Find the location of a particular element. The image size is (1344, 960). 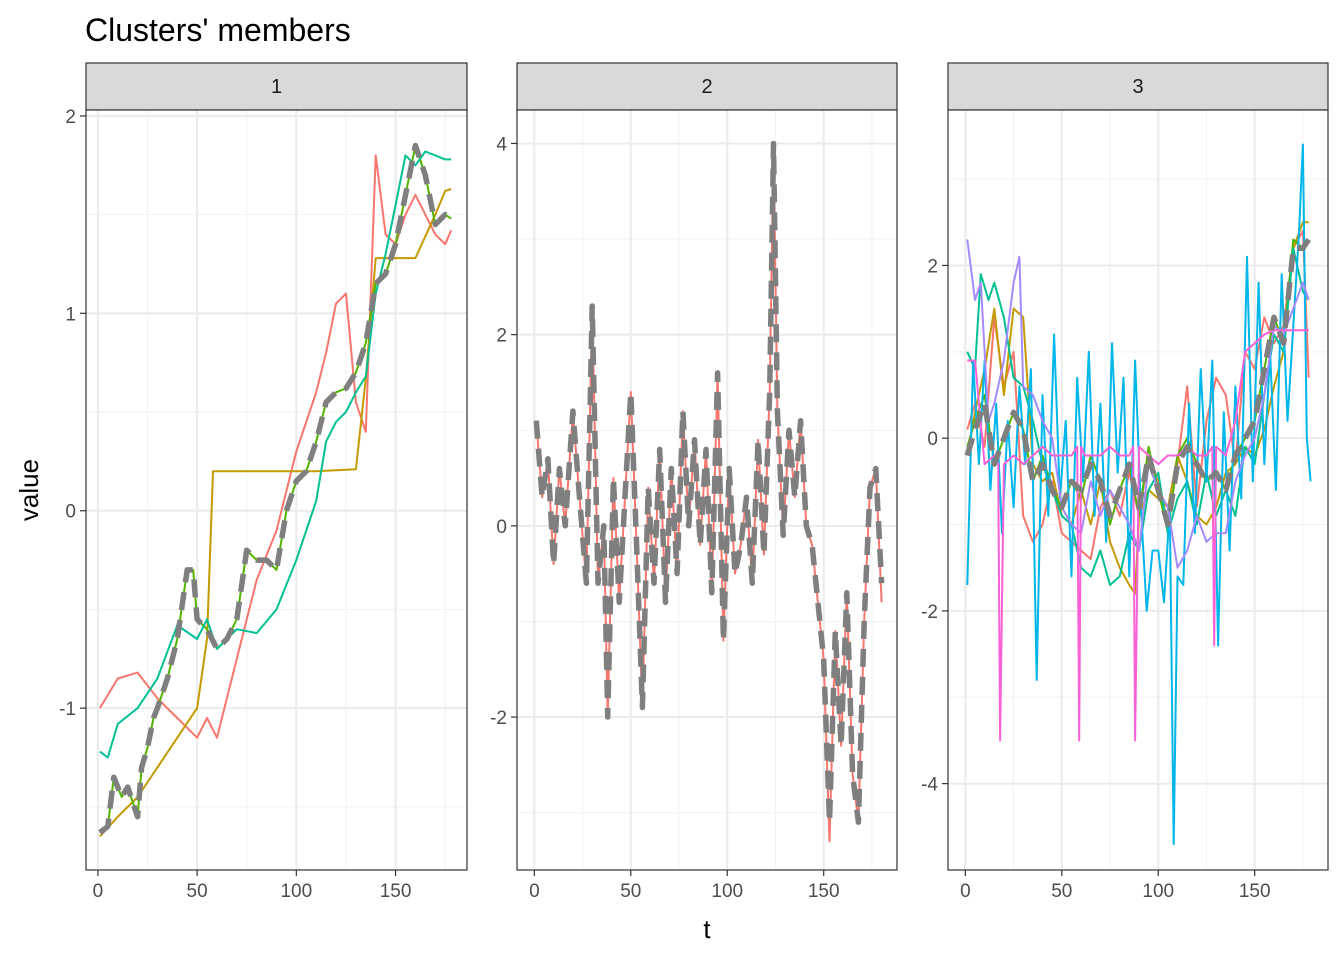

strip-label: 1 is located at coordinates (276, 87).